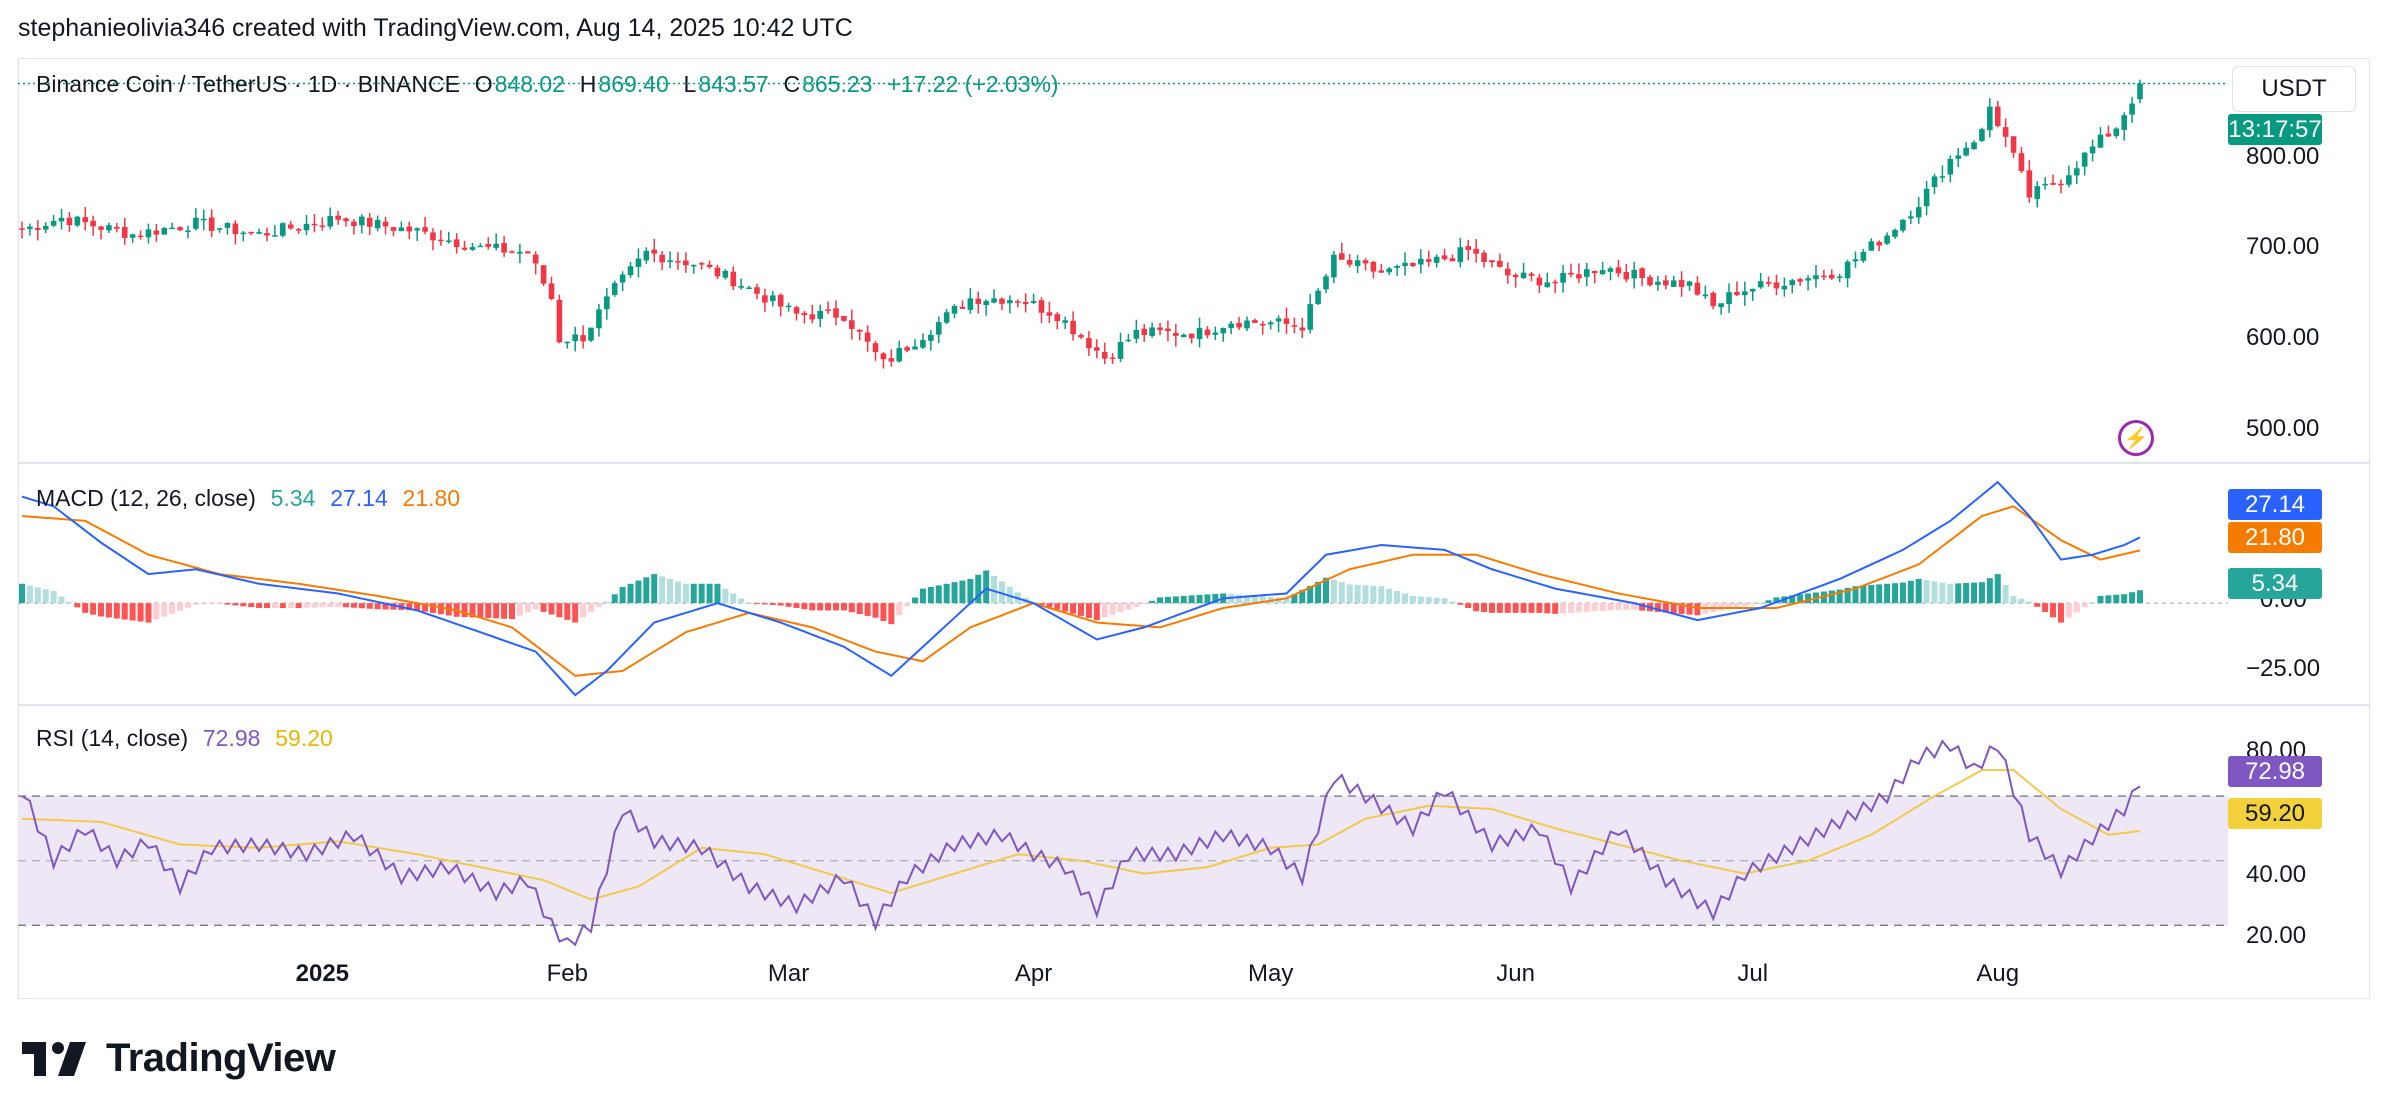 This screenshot has width=2390, height=1120. What do you see at coordinates (2283, 246) in the screenshot?
I see `price-tick: 700.00` at bounding box center [2283, 246].